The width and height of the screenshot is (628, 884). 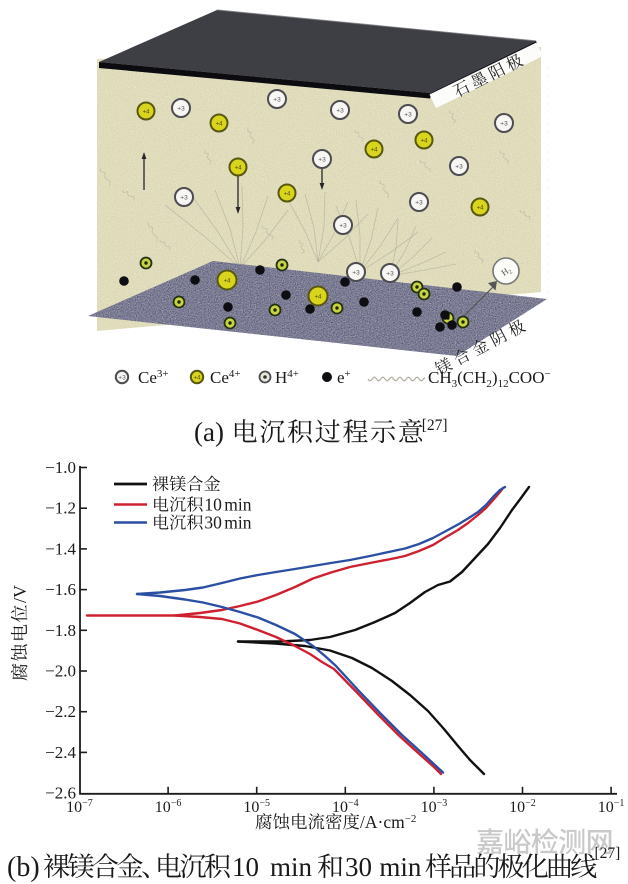 What do you see at coordinates (60, 630) in the screenshot?
I see `svg-text: −1.8` at bounding box center [60, 630].